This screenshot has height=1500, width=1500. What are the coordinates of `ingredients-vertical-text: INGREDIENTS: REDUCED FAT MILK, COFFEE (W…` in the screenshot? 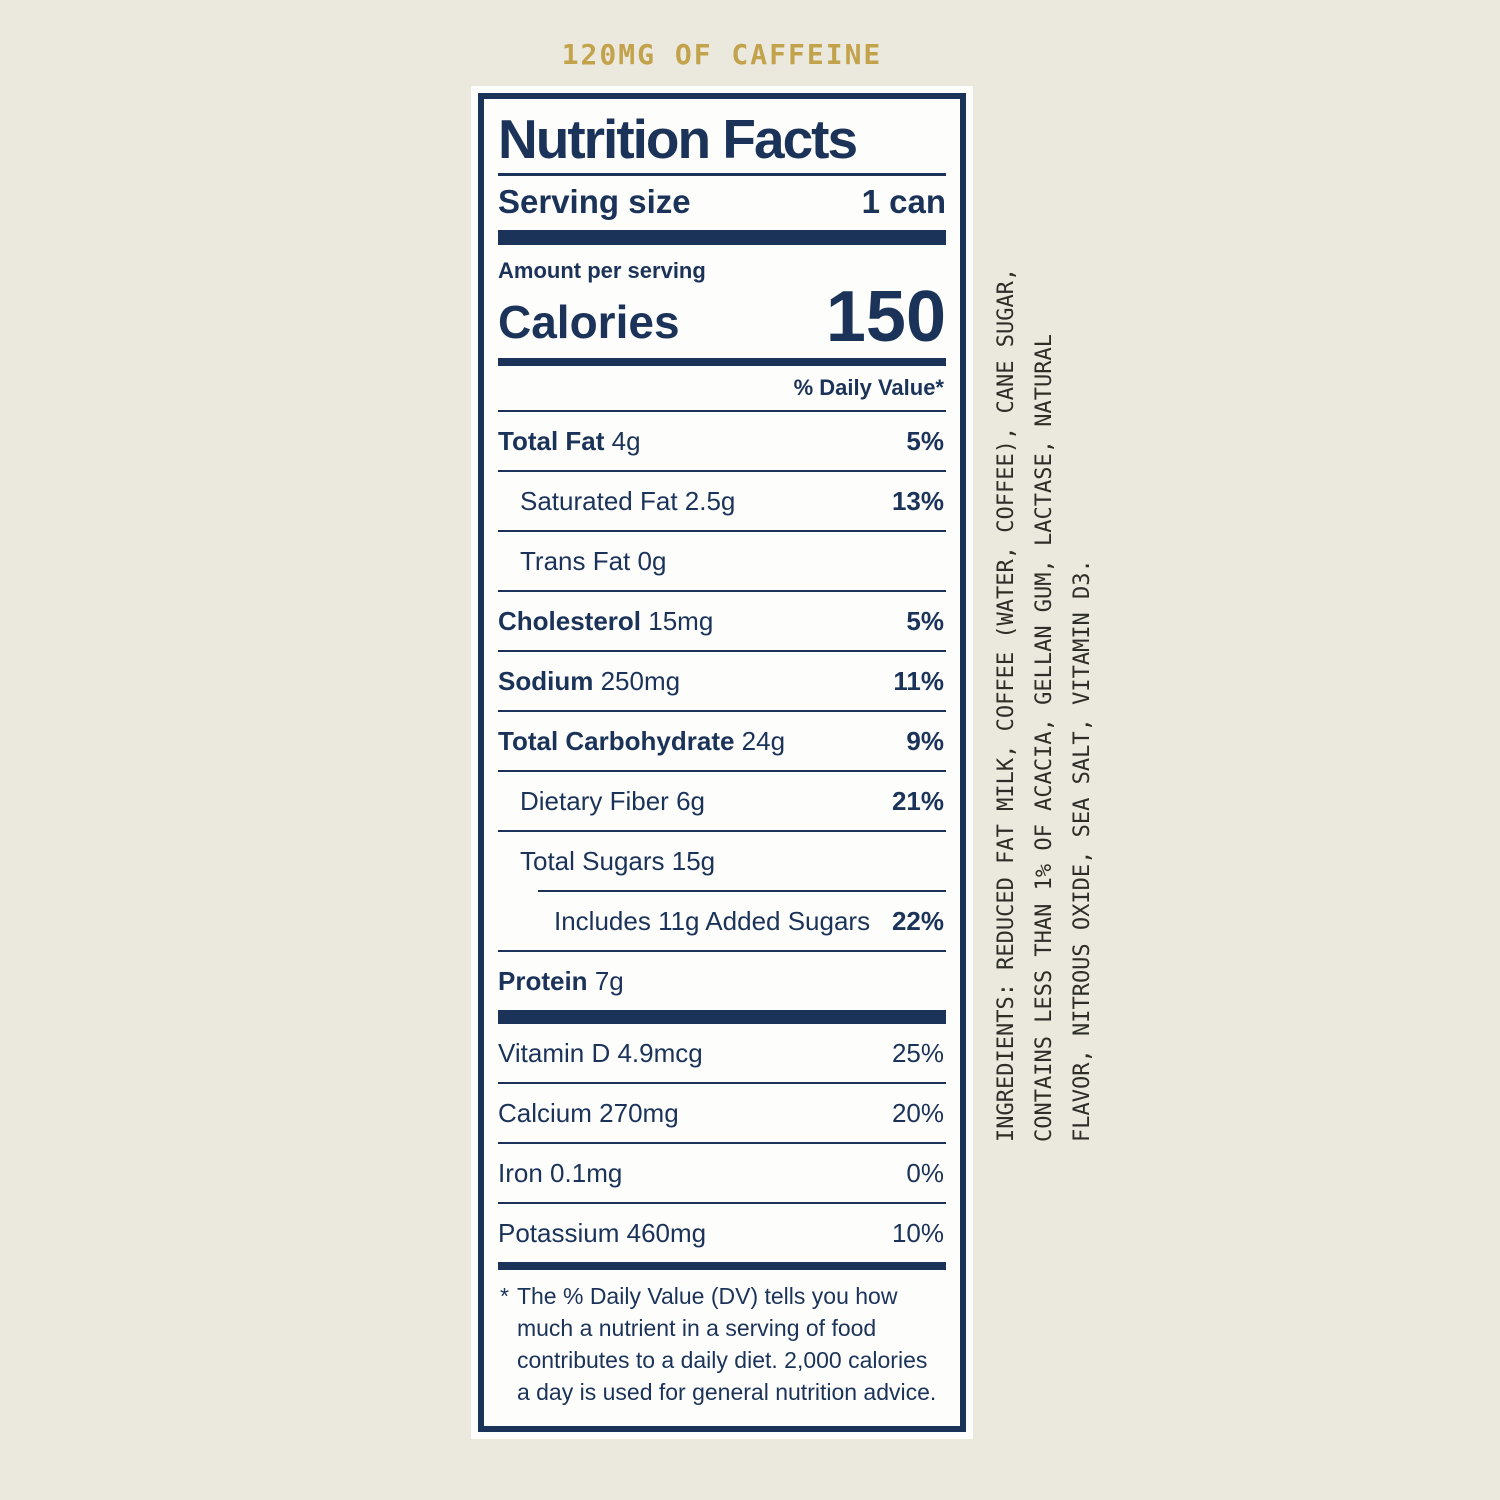 It's located at (1045, 700).